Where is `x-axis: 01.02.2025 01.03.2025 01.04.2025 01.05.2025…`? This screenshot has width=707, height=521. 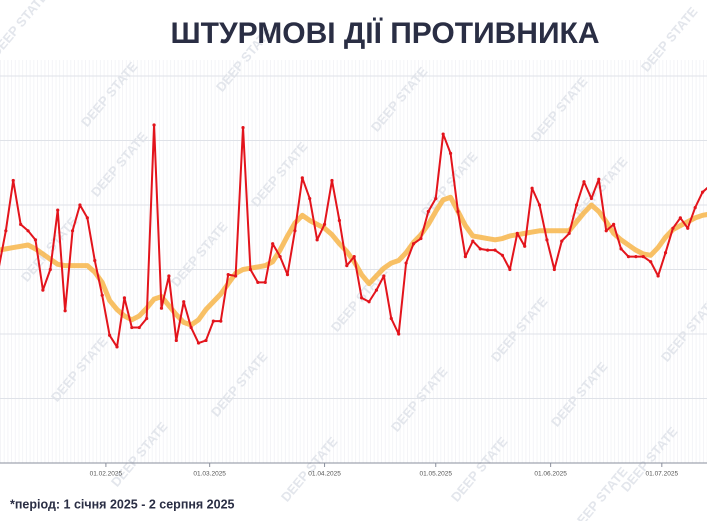
x-axis: 01.02.2025 01.03.2025 01.04.2025 01.05.2025… is located at coordinates (353, 470).